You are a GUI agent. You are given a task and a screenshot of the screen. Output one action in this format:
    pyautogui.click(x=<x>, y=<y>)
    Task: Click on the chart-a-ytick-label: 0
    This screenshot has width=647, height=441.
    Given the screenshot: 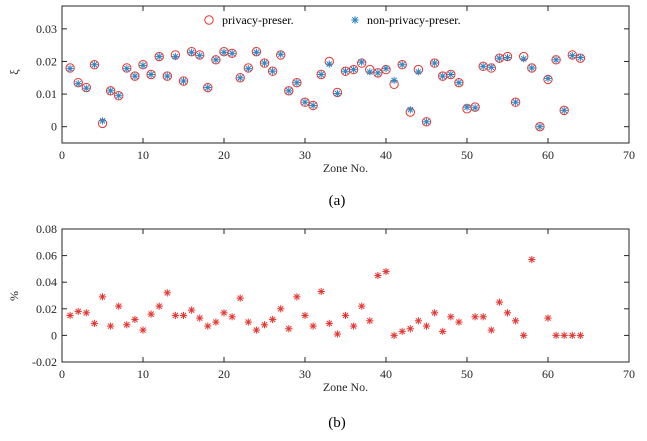 What is the action you would take?
    pyautogui.click(x=54, y=127)
    